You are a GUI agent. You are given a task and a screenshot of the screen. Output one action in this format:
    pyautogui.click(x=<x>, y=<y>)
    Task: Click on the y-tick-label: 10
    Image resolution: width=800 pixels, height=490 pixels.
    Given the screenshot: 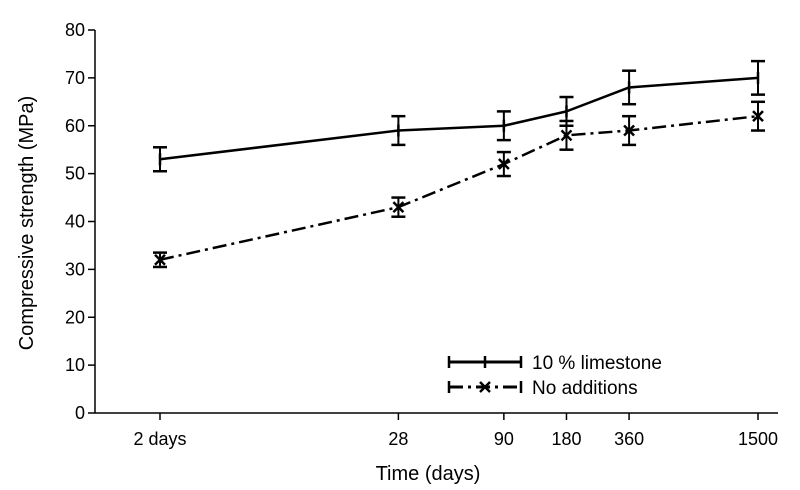 What is the action you would take?
    pyautogui.click(x=75, y=365)
    